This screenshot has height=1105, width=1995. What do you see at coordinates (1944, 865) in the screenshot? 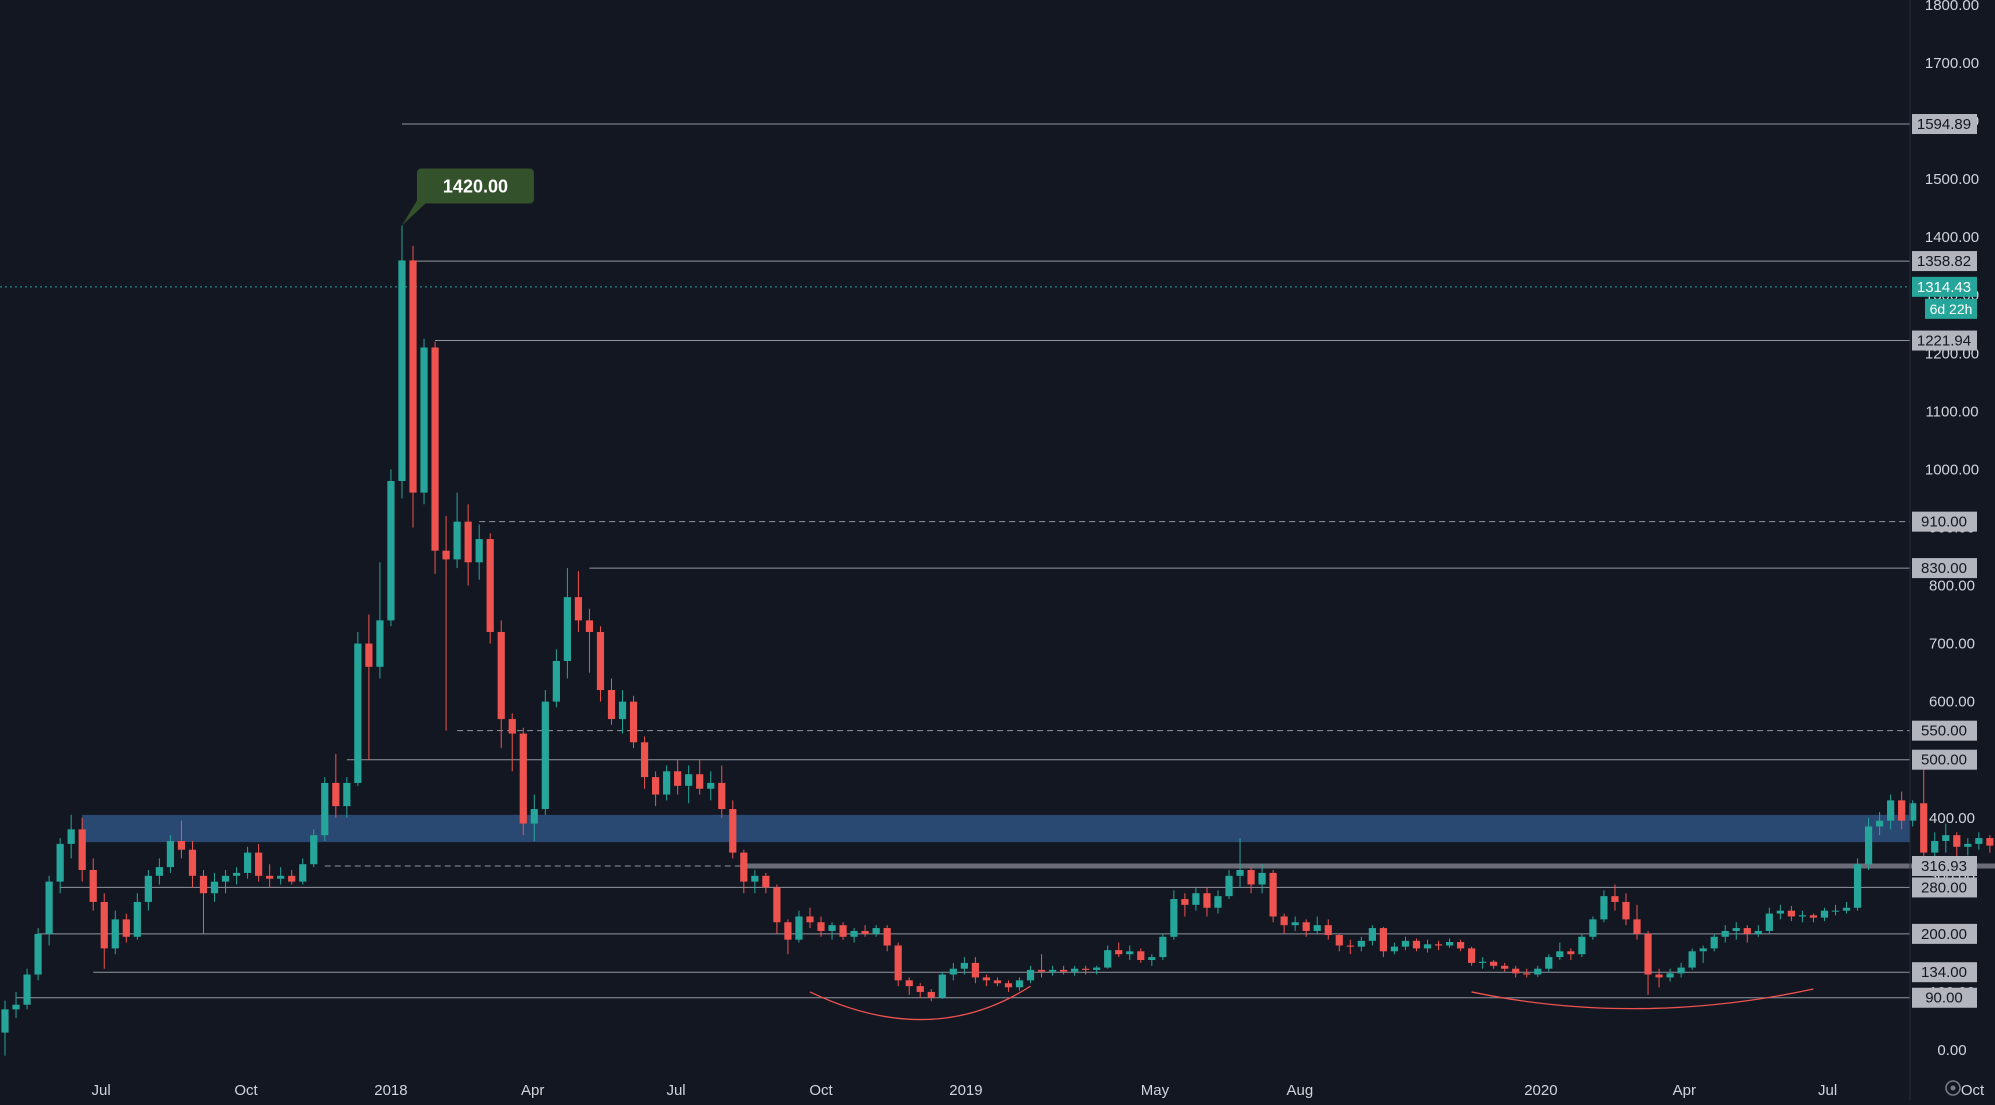
I see `level-price-tag: 316.93` at bounding box center [1944, 865].